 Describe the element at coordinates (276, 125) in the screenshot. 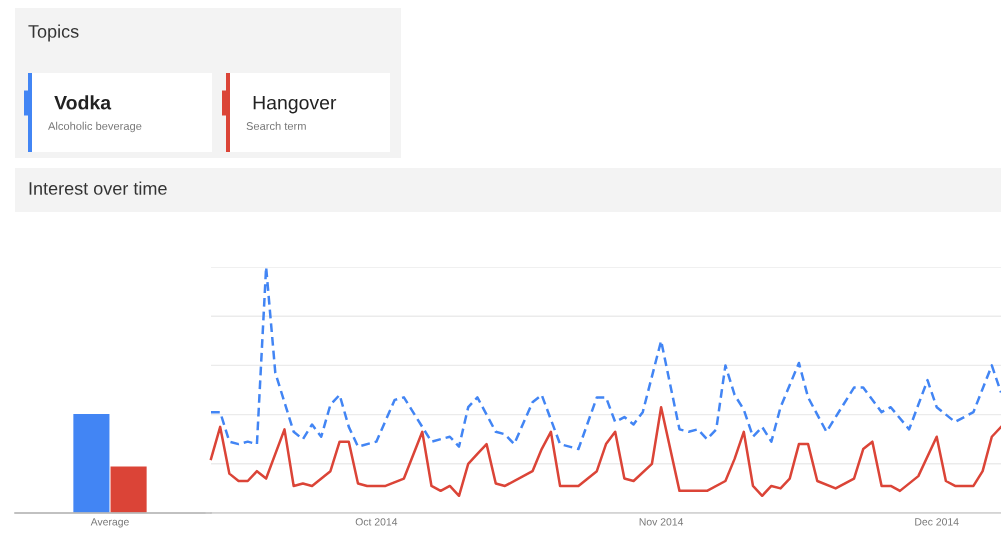

I see `text: Search term` at that location.